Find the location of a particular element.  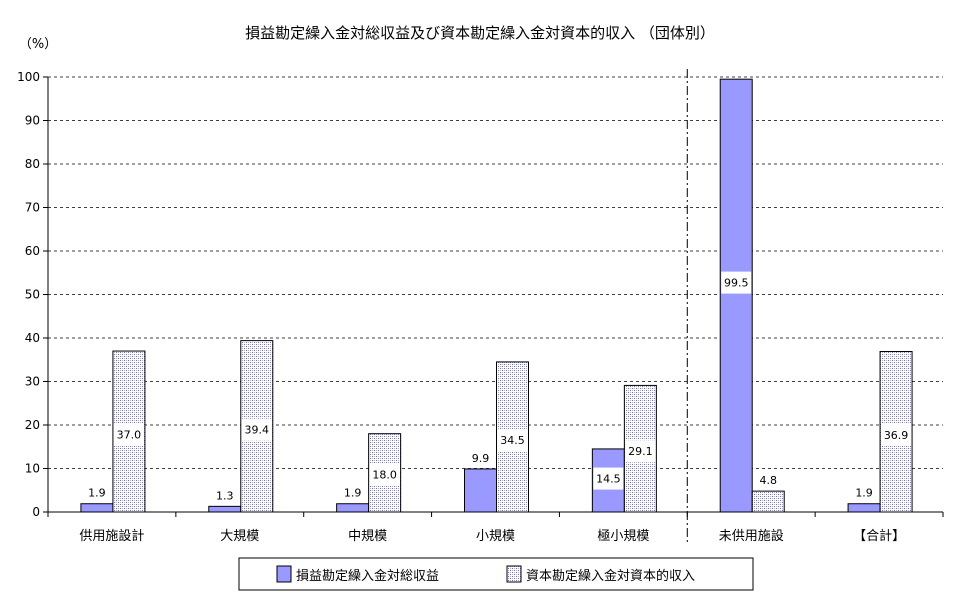

bar-value-label-series-2: 18.0 is located at coordinates (384, 474).